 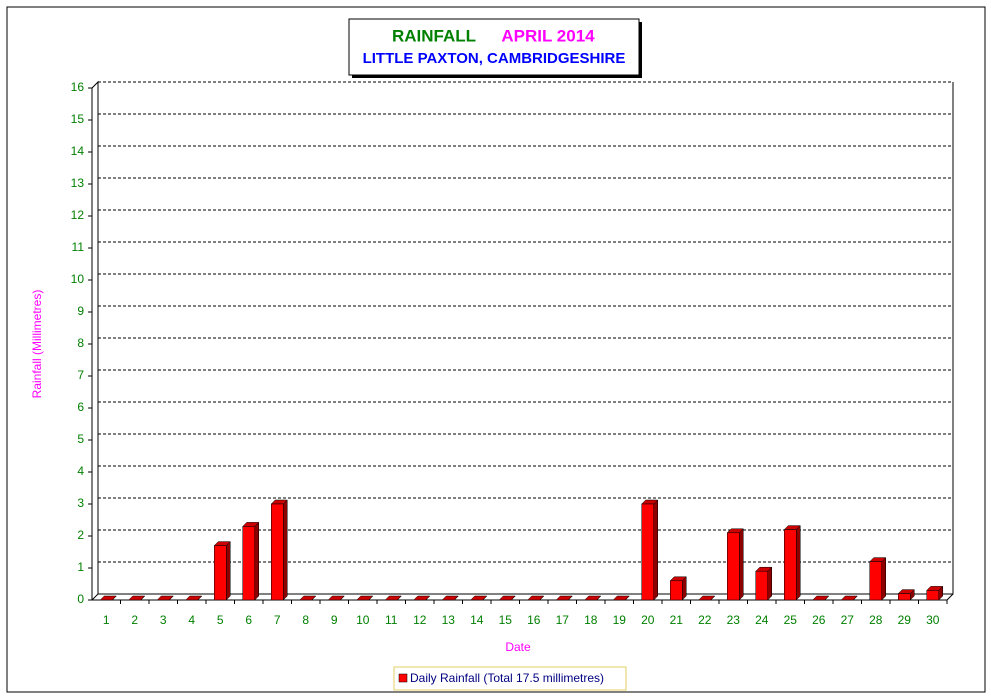 I want to click on y-tick-label: 3, so click(x=80, y=503).